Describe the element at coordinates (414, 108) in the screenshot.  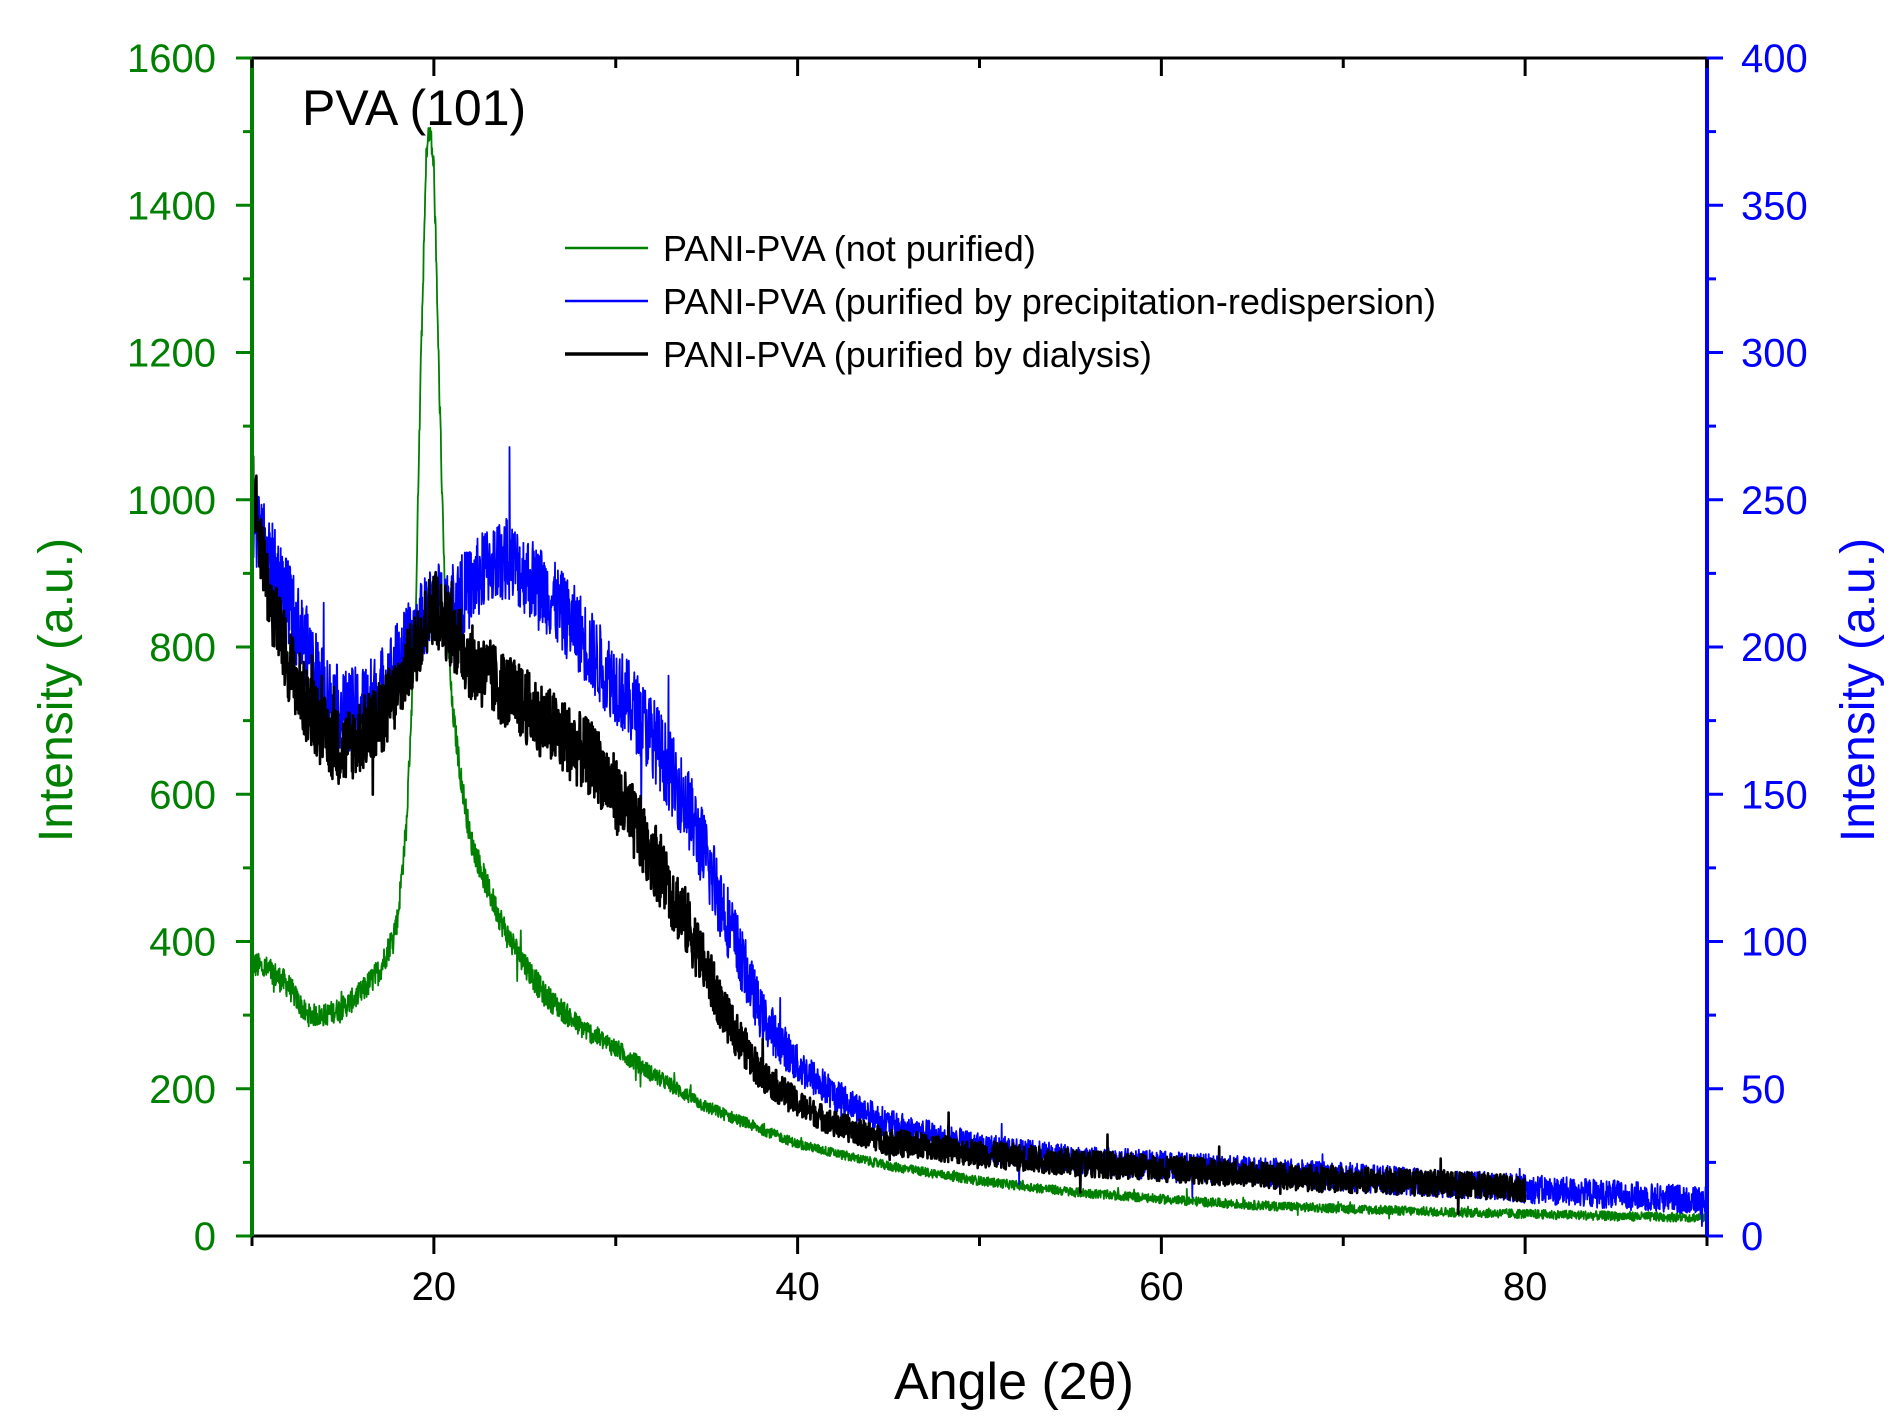
I see `peak-annotation: PVA (101)` at that location.